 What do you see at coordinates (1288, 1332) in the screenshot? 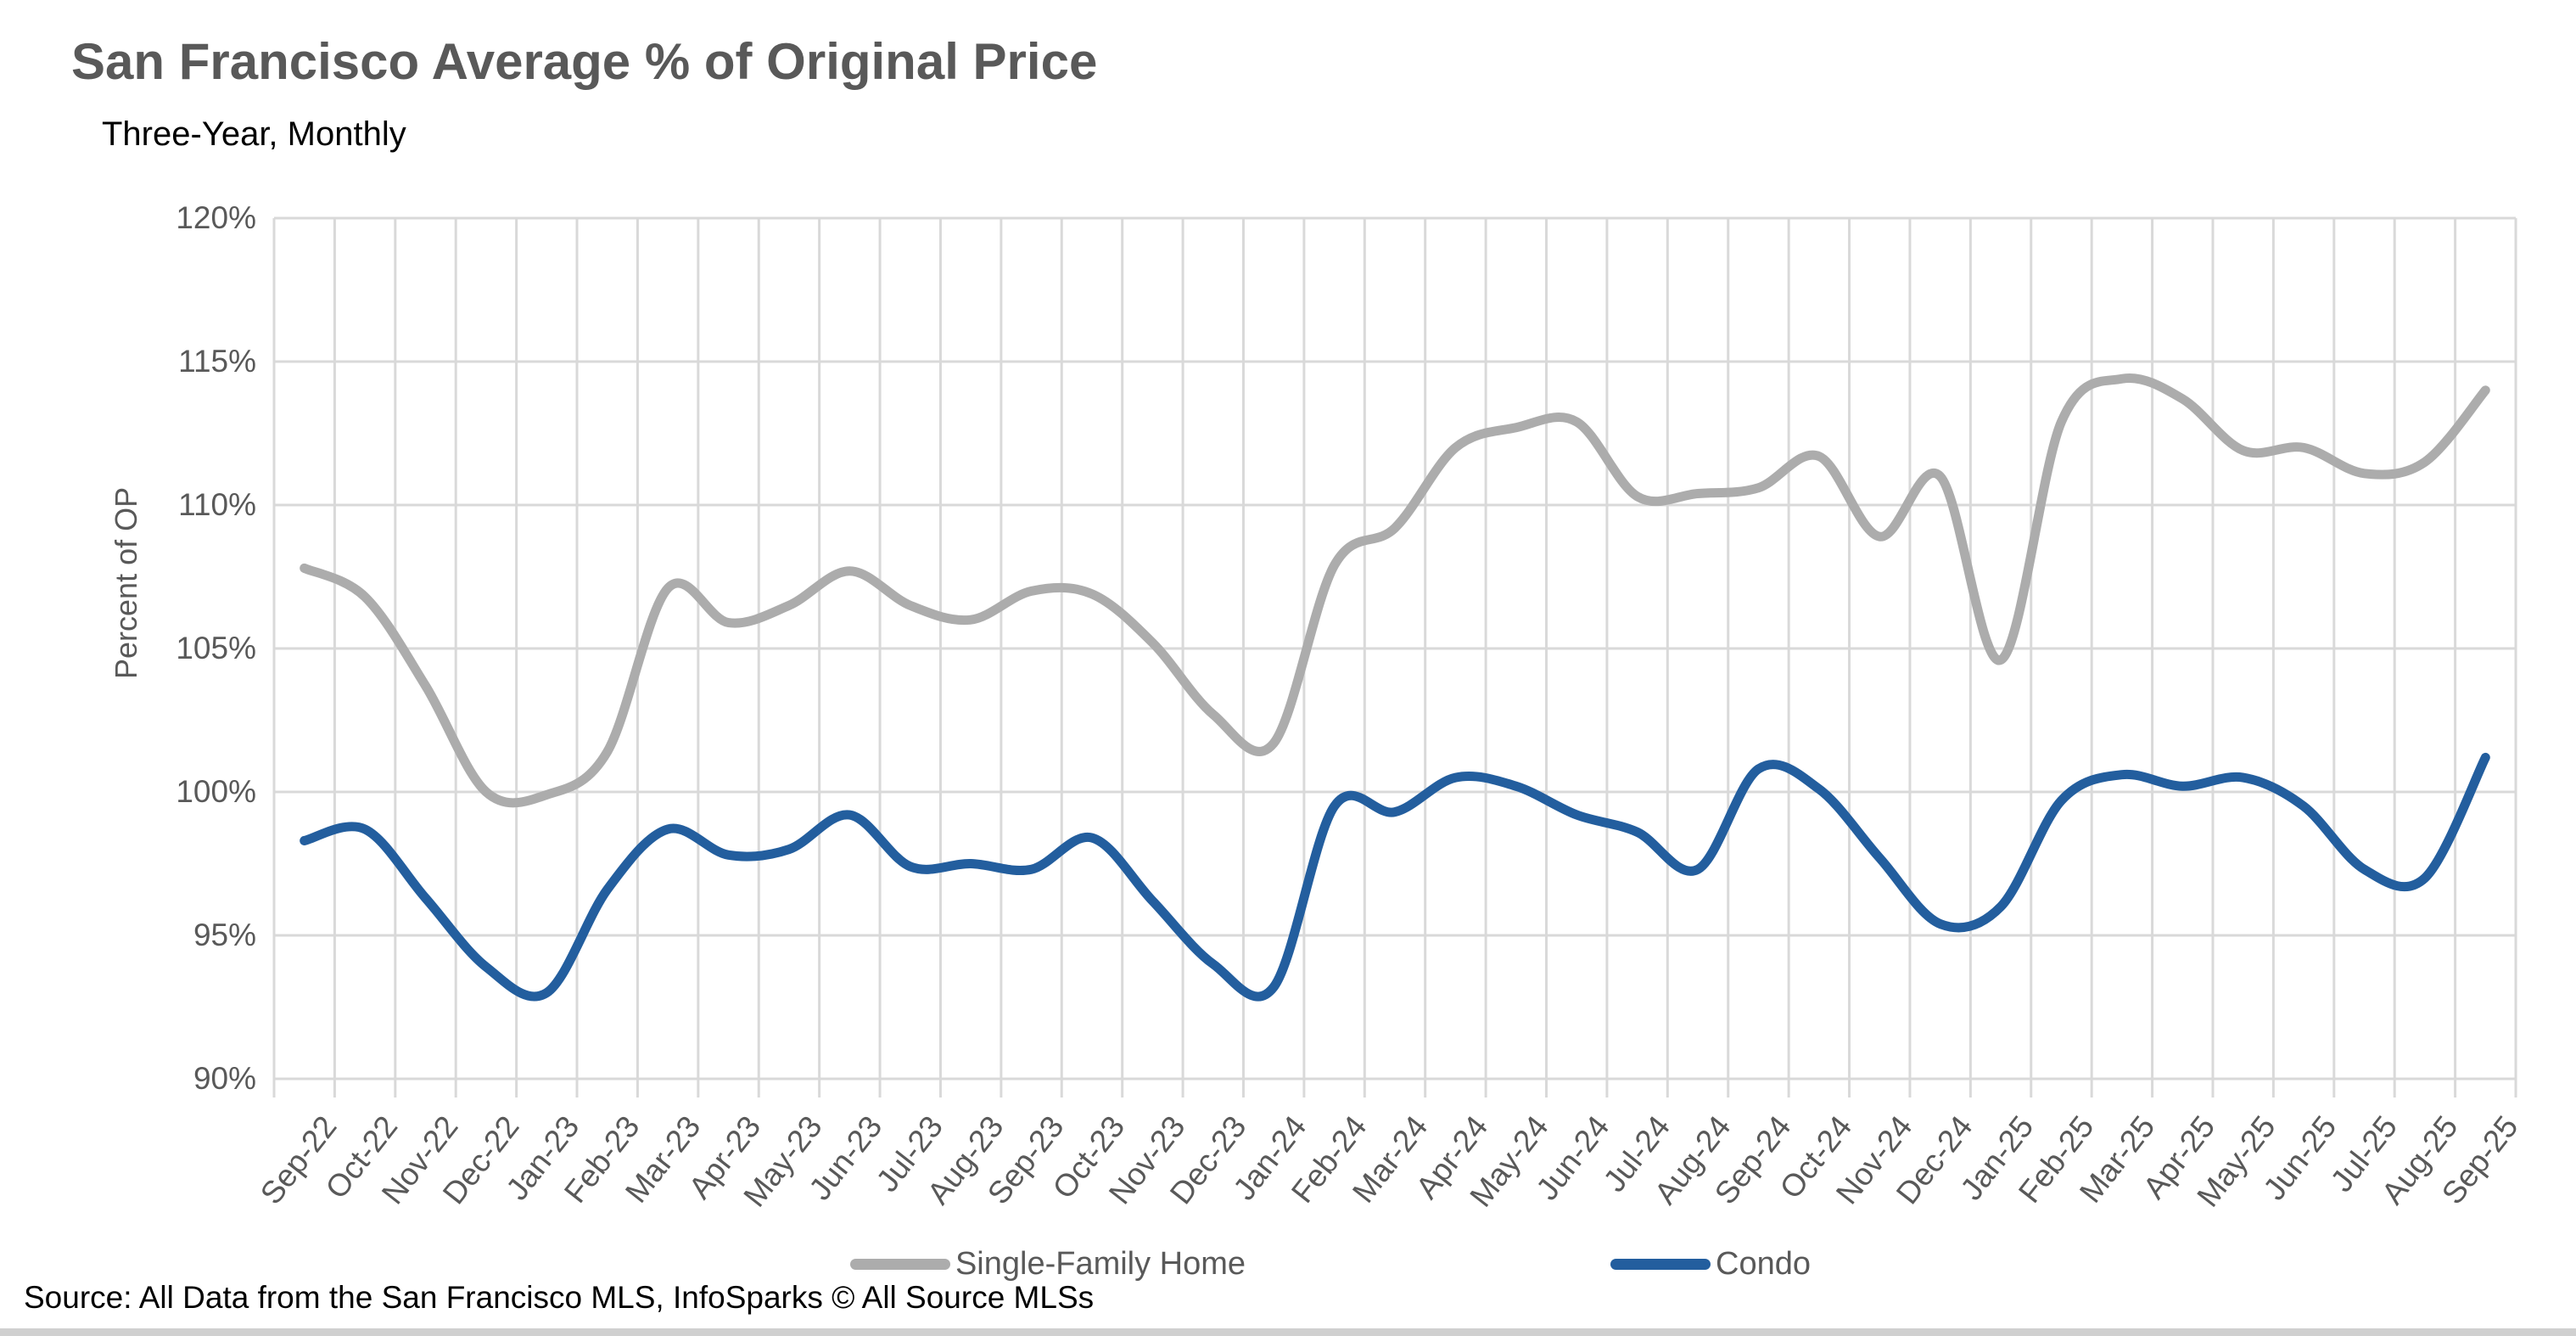
I see `bottom-strip` at bounding box center [1288, 1332].